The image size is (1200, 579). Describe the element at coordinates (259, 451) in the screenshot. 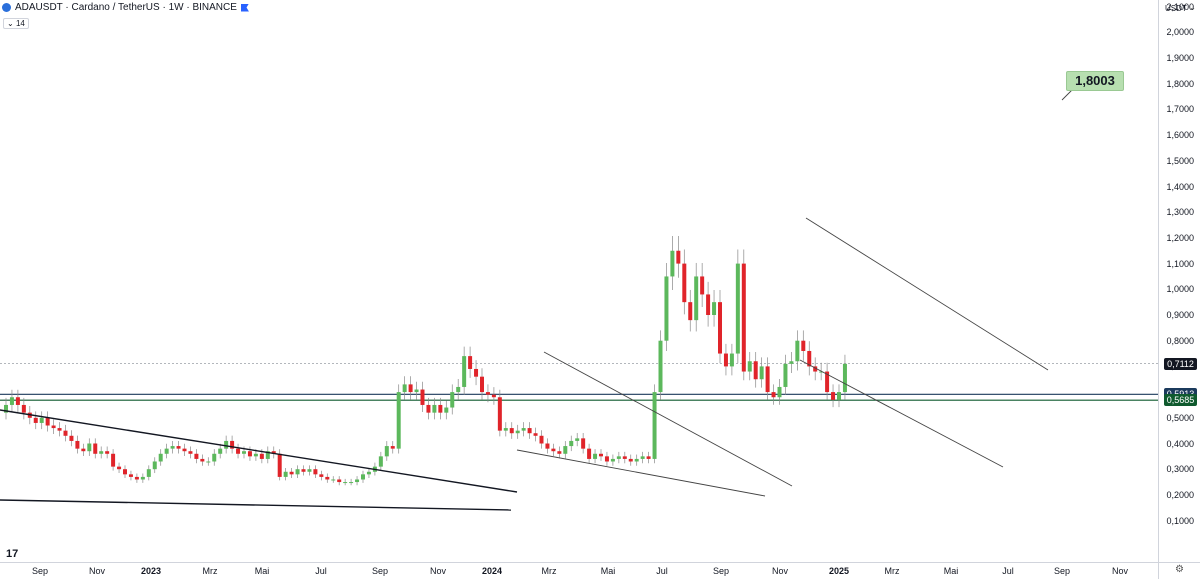

I see `trendline-upper-2022` at that location.